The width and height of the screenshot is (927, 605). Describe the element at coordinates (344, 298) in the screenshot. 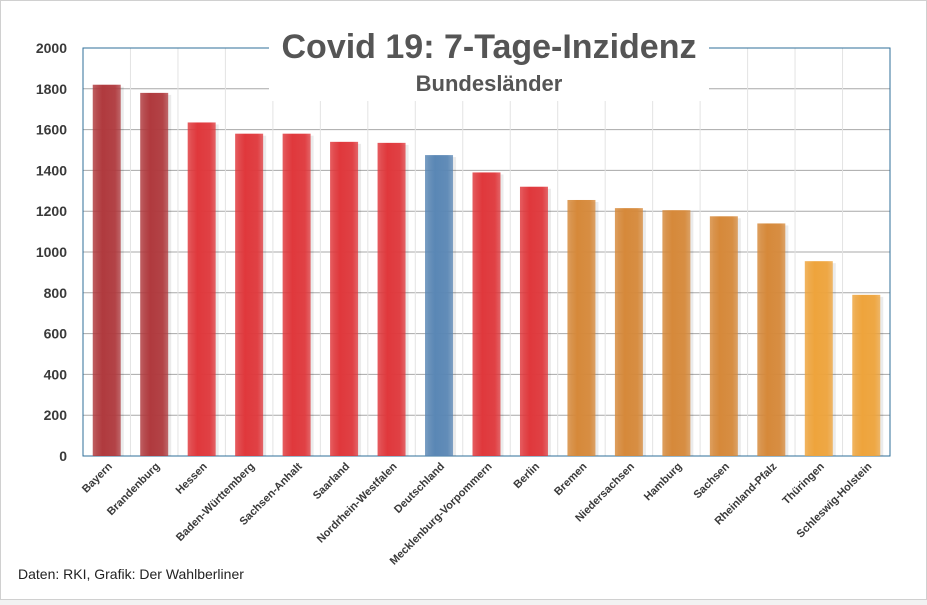

I see `bar-saarland` at that location.